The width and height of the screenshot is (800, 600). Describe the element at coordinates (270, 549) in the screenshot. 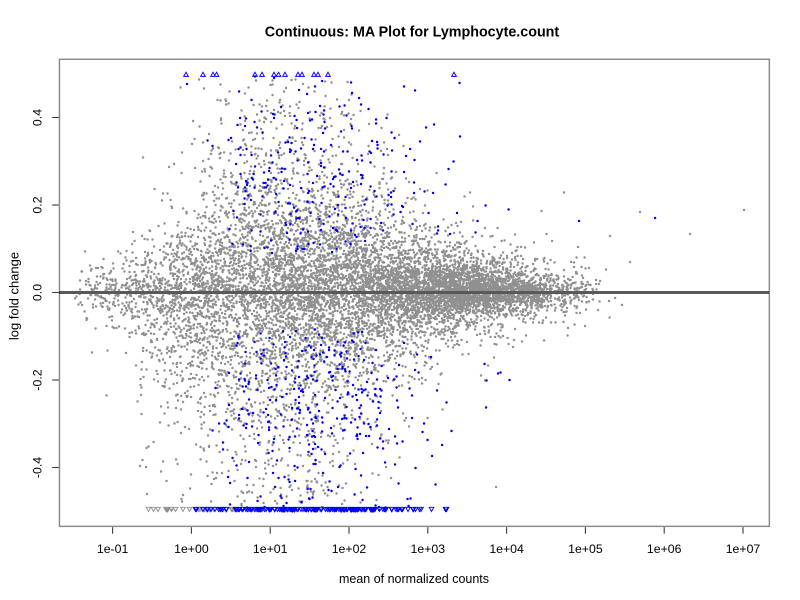

I see `svg-text: 1e+01` at that location.